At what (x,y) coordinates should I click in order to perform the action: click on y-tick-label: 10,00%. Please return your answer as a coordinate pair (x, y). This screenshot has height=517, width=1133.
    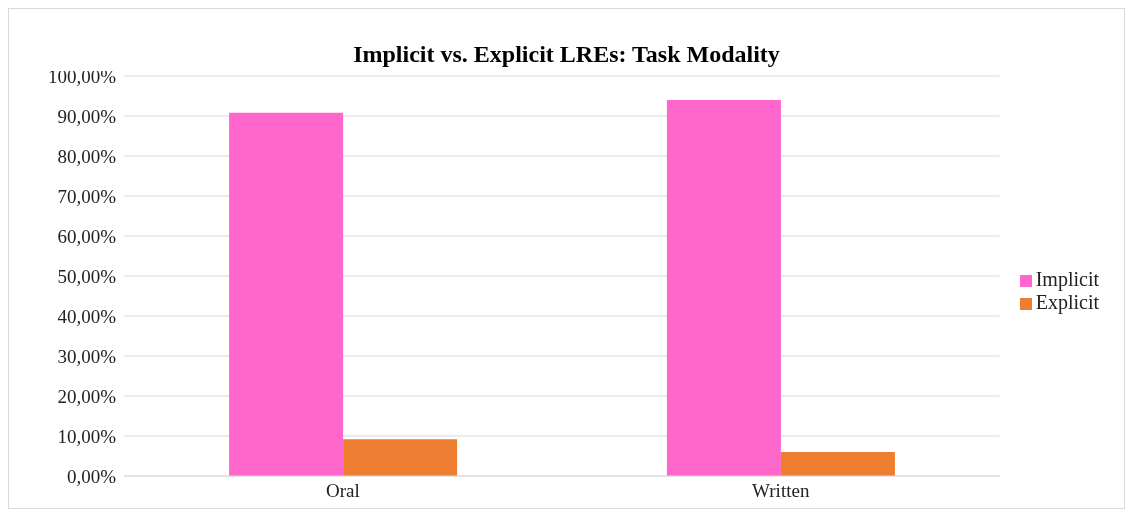
    Looking at the image, I should click on (87, 436).